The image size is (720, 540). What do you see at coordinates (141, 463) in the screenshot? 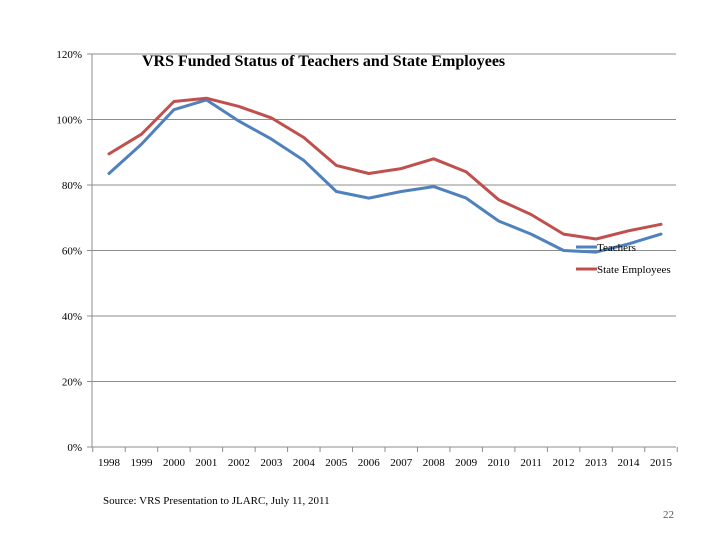
I see `x-tick-label: 1999` at bounding box center [141, 463].